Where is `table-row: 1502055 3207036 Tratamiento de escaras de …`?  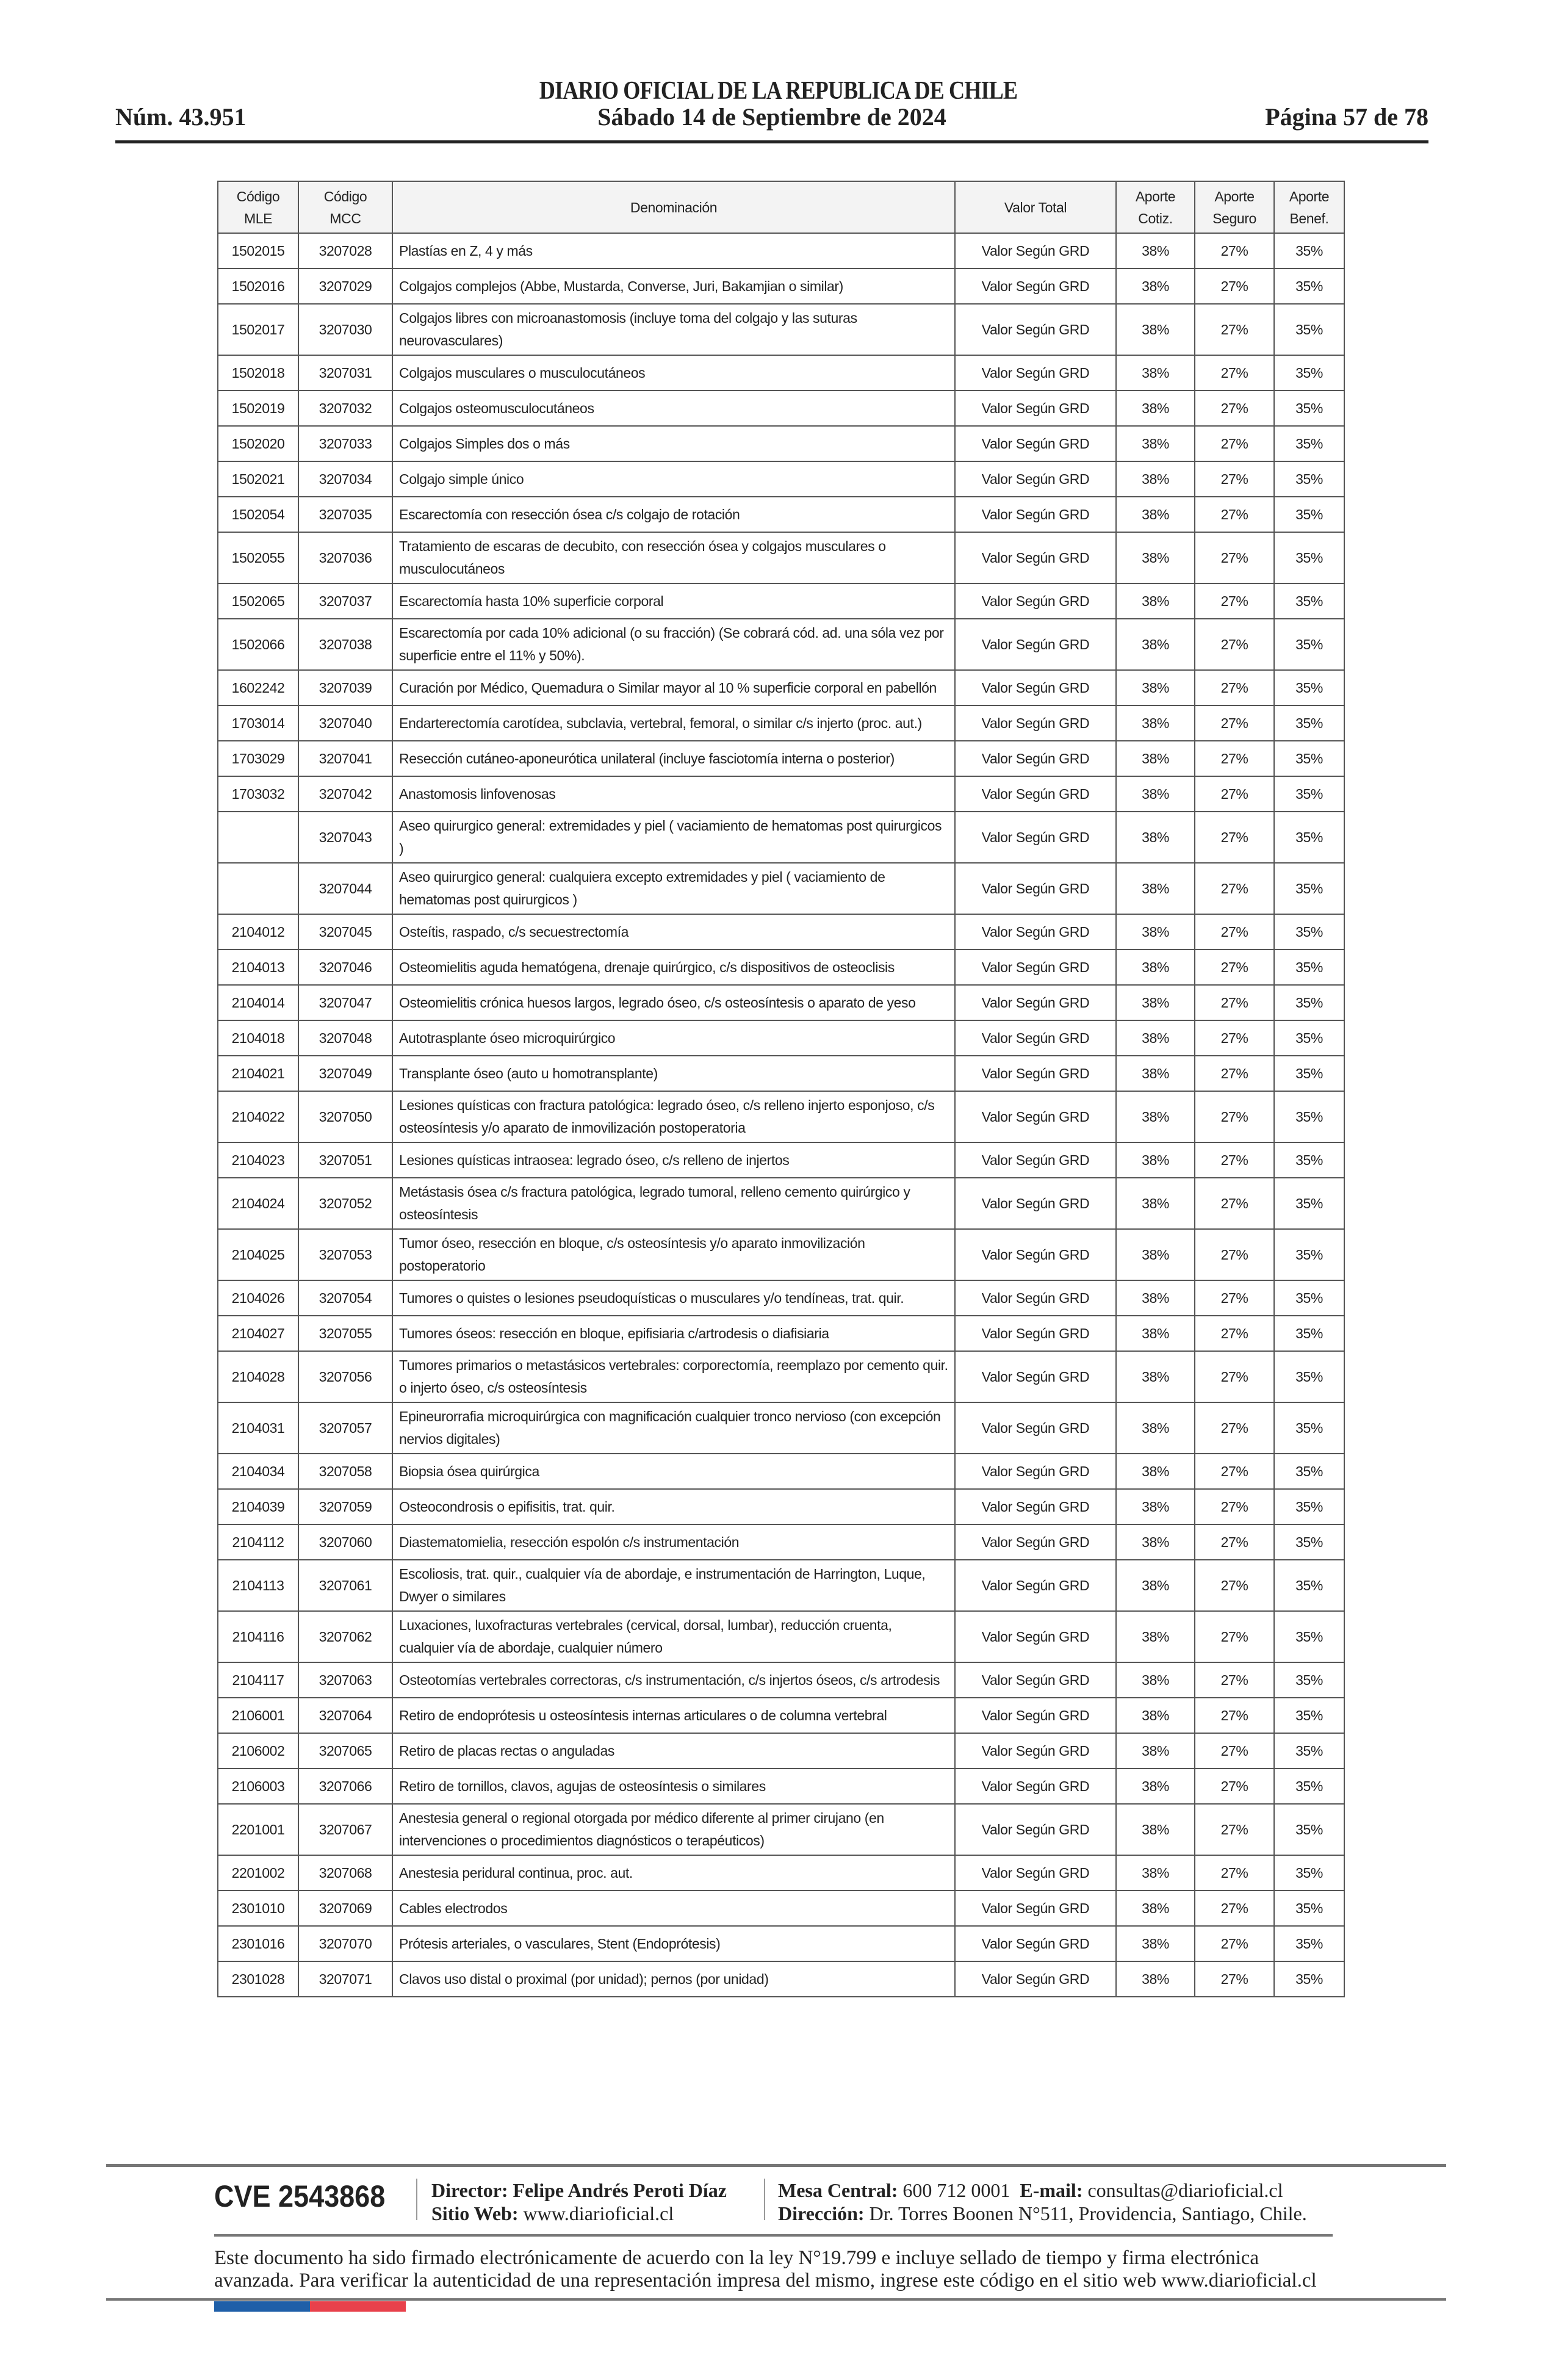 table-row: 1502055 3207036 Tratamiento de escaras de … is located at coordinates (781, 558).